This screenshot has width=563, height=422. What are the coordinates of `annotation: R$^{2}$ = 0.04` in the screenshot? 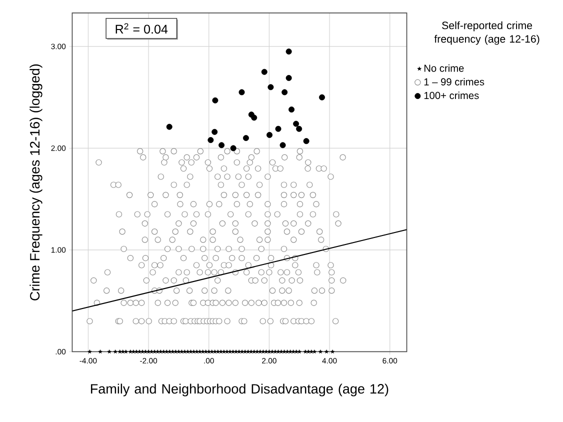 It's located at (142, 28).